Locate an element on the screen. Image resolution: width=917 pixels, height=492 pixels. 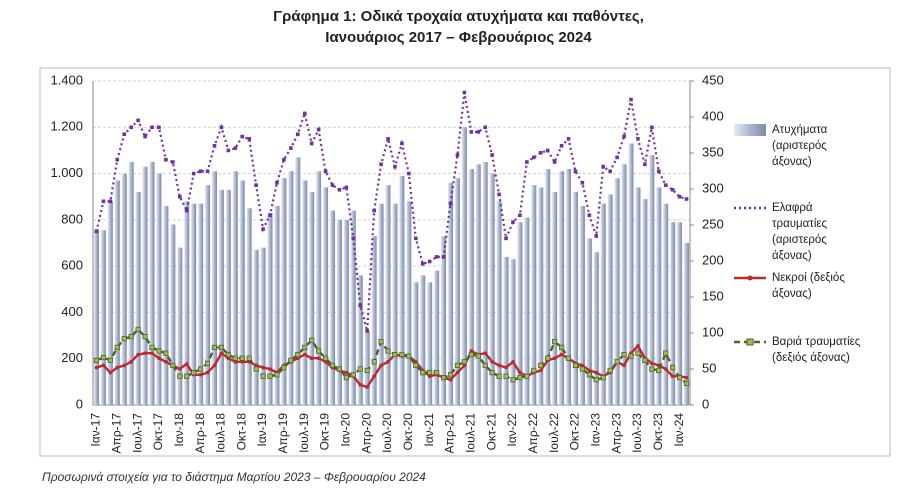
y2-tick-label: 50 is located at coordinates (709, 367).